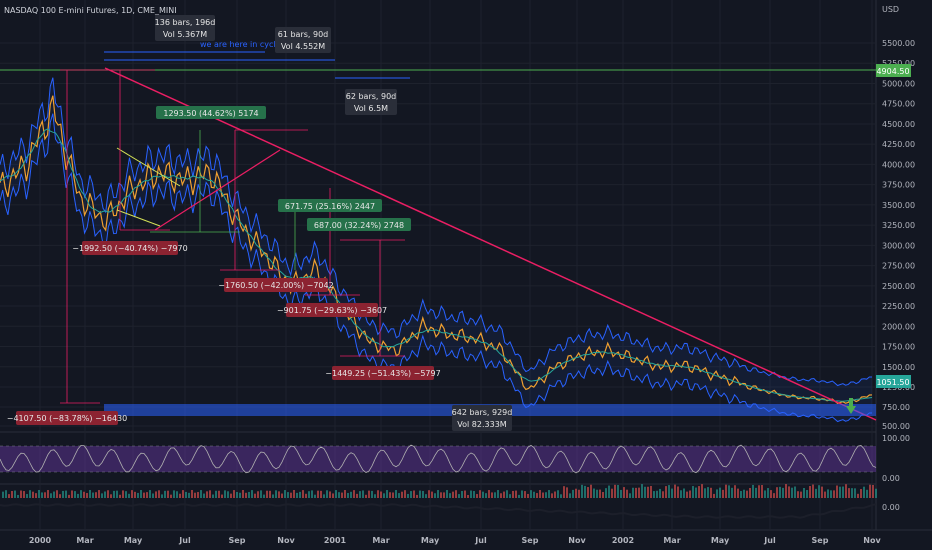 The height and width of the screenshot is (550, 932). I want to click on time-tick: Sep, so click(820, 540).